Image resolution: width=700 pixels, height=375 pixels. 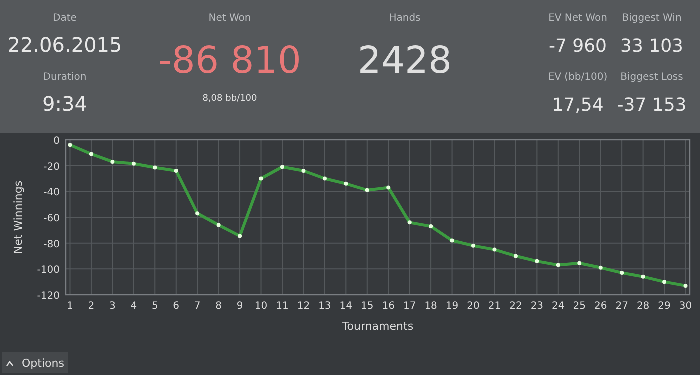 What do you see at coordinates (346, 306) in the screenshot?
I see `x-tick-label: 14` at bounding box center [346, 306].